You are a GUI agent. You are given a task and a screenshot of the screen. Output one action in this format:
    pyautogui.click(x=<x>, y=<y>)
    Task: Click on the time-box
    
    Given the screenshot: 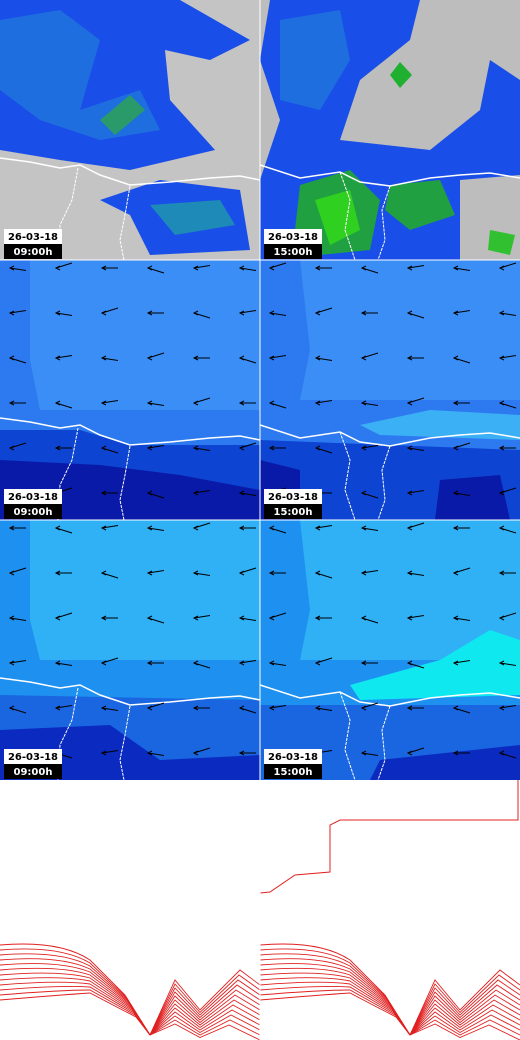 What is the action you would take?
    pyautogui.click(x=33, y=511)
    